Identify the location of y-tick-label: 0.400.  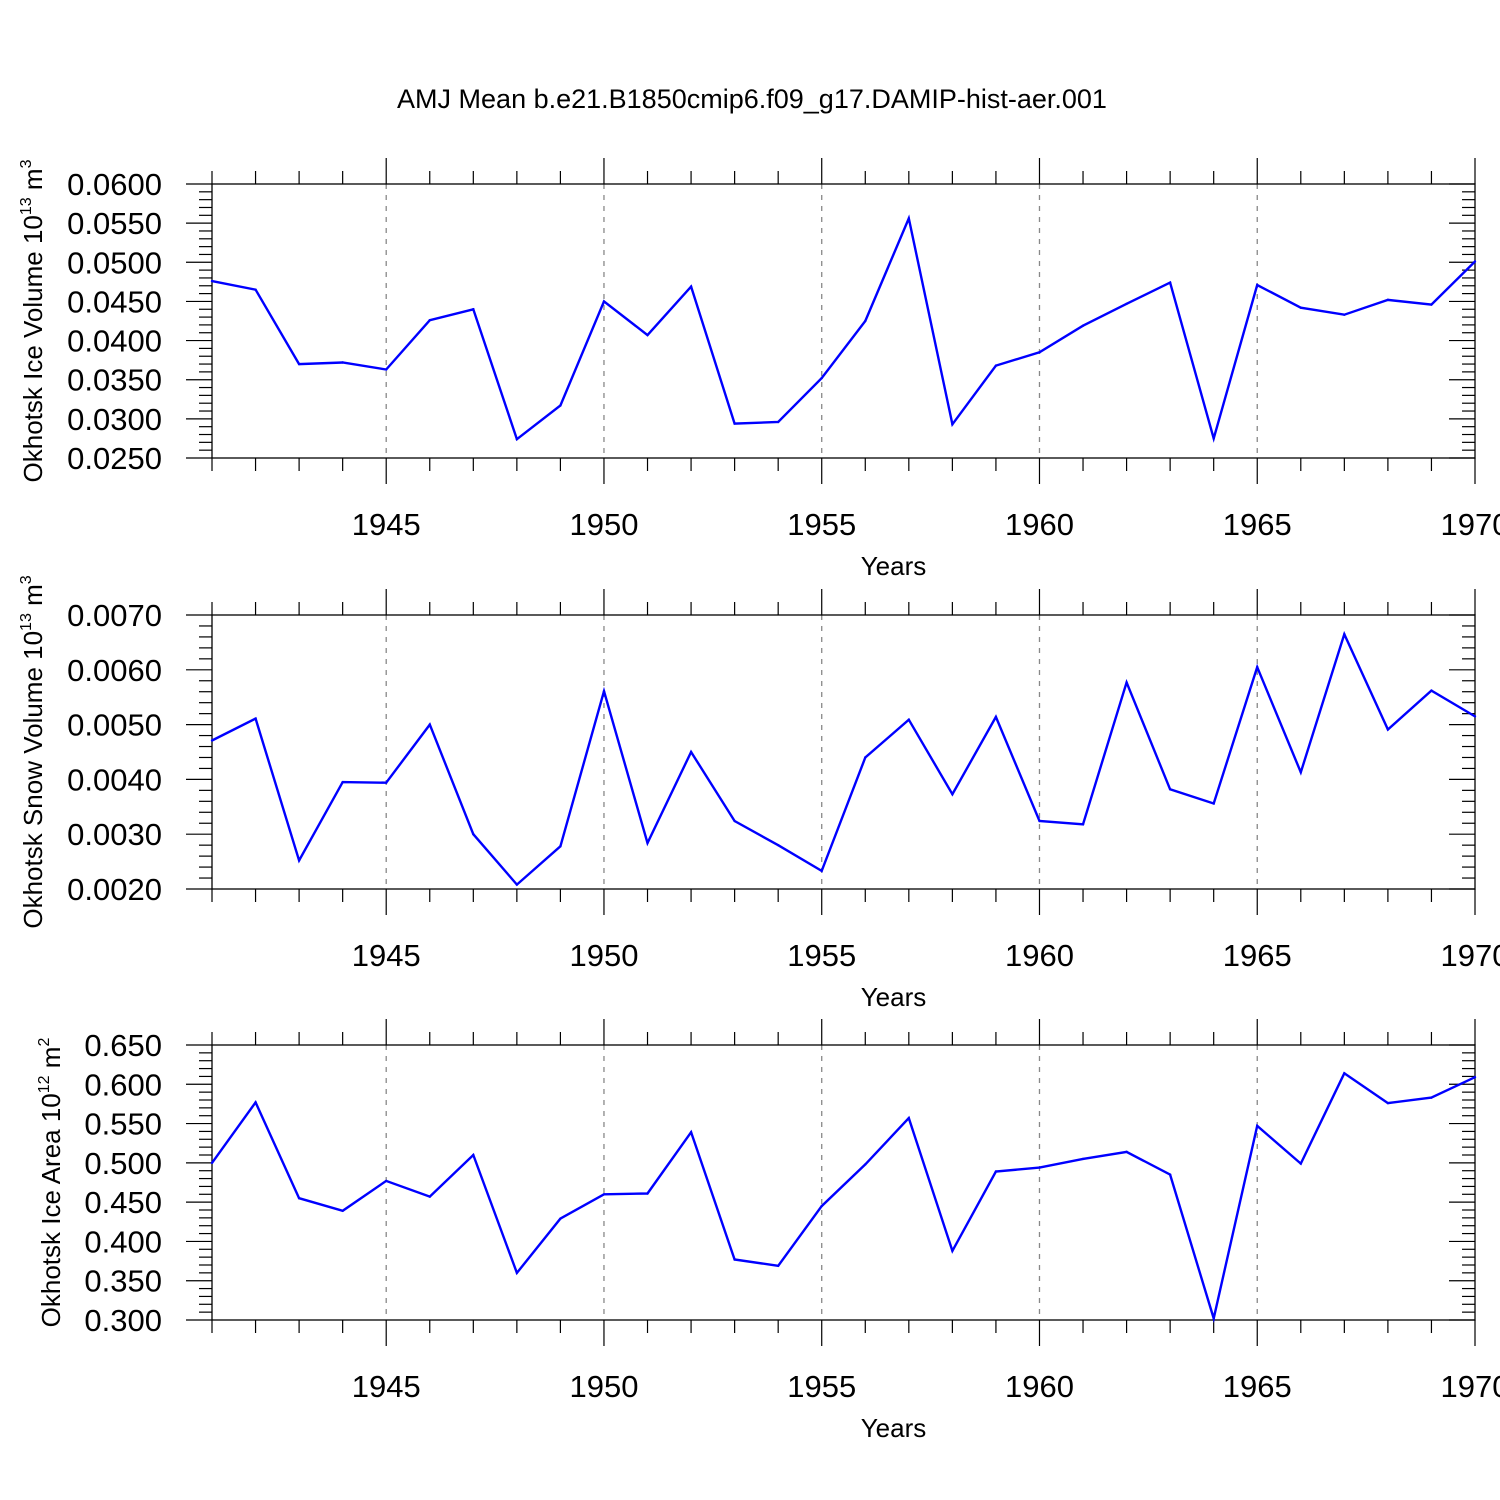
(123, 1241).